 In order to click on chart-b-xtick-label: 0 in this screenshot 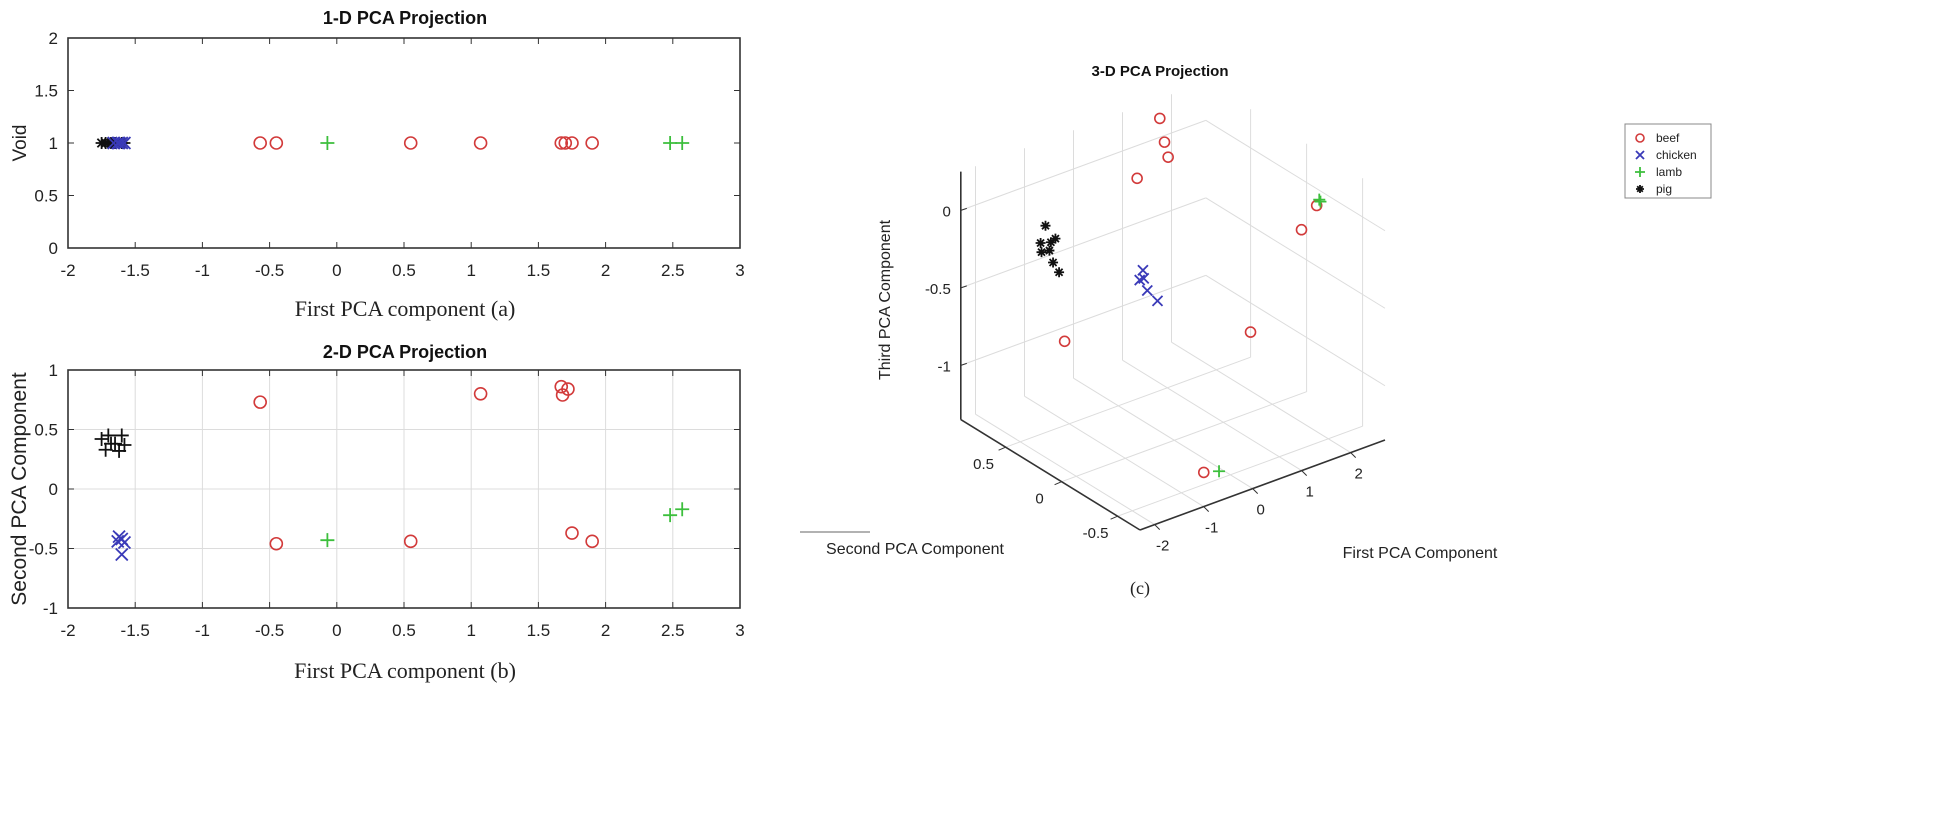, I will do `click(336, 630)`.